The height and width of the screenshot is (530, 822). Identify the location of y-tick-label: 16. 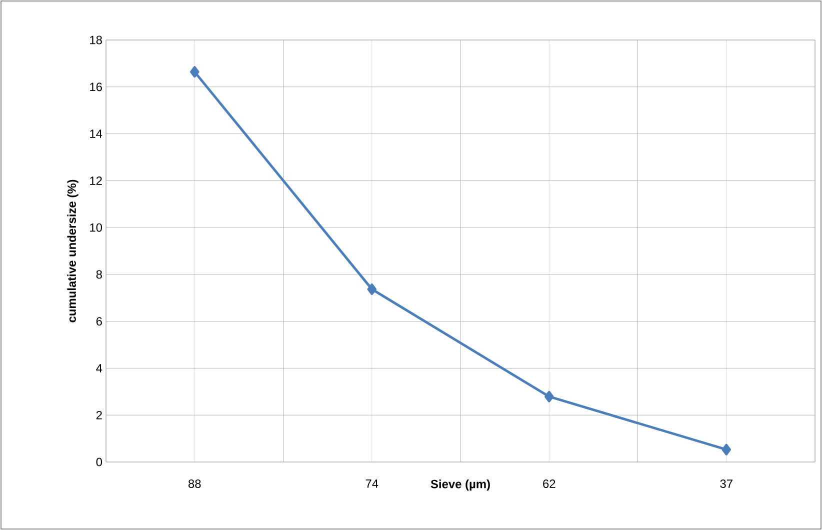
(96, 87).